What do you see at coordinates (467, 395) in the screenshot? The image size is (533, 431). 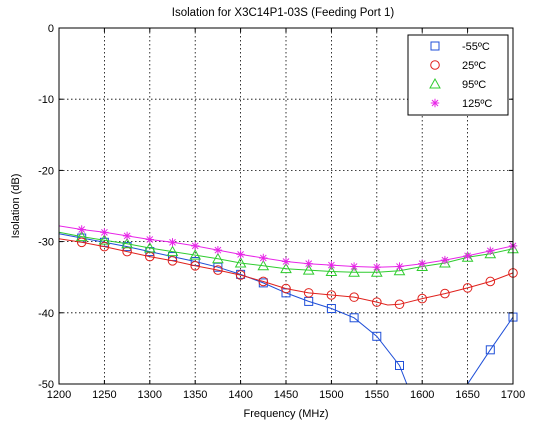 I see `x-tick-label: 1650` at bounding box center [467, 395].